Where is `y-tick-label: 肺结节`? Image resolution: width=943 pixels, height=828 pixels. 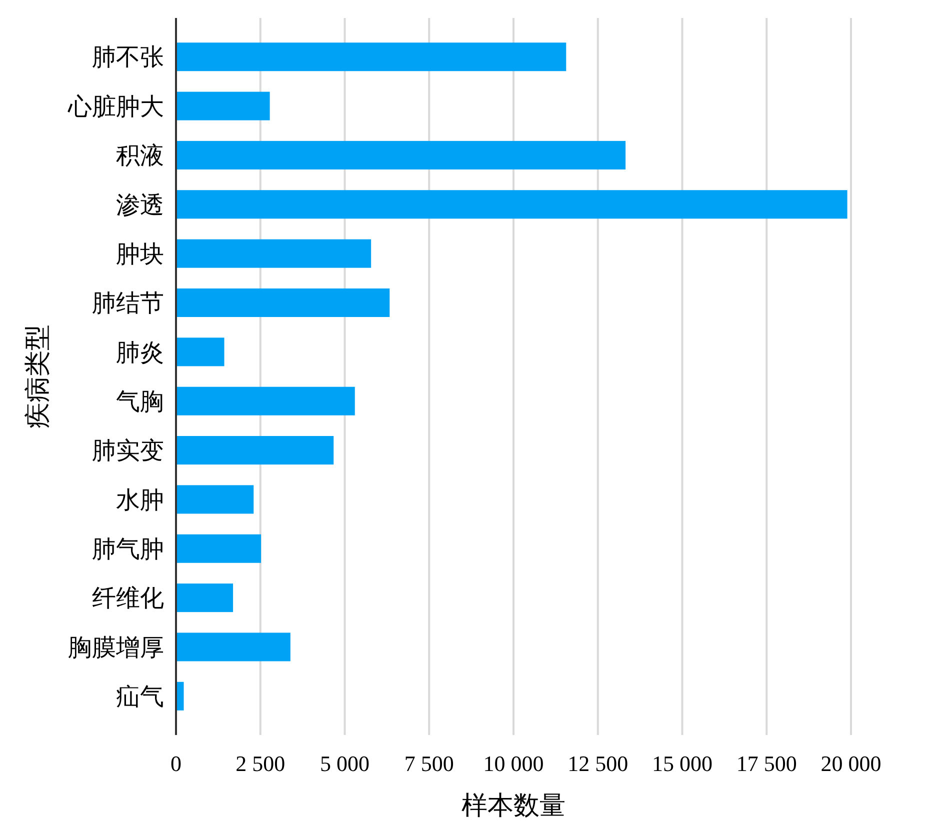
y-tick-label: 肺结节 is located at coordinates (128, 304).